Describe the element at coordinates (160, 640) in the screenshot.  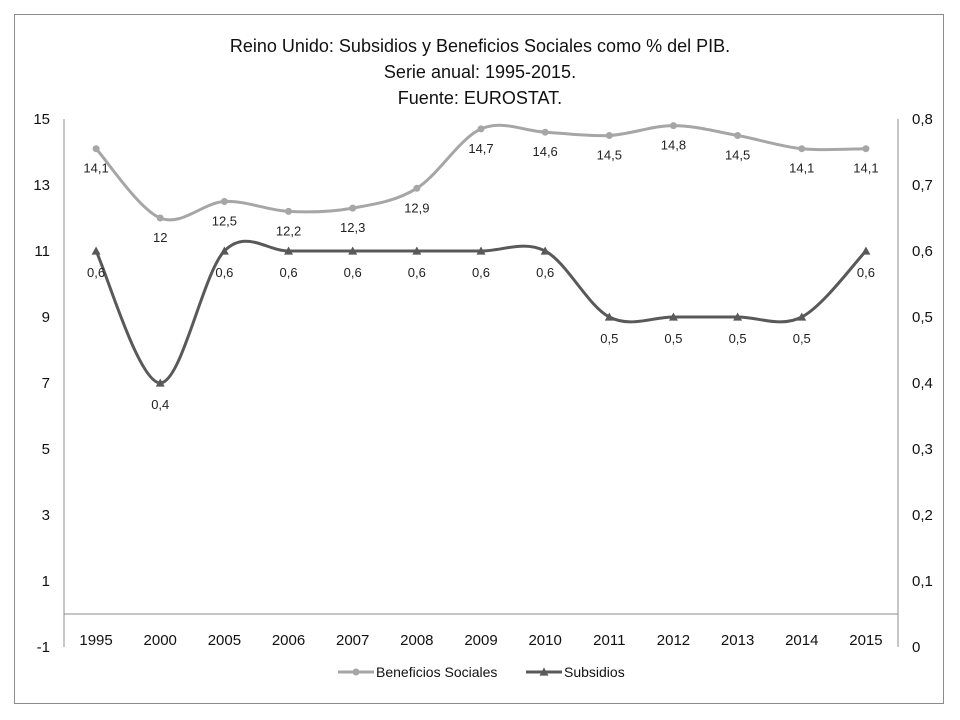
I see `x-tick-label: 2000` at that location.